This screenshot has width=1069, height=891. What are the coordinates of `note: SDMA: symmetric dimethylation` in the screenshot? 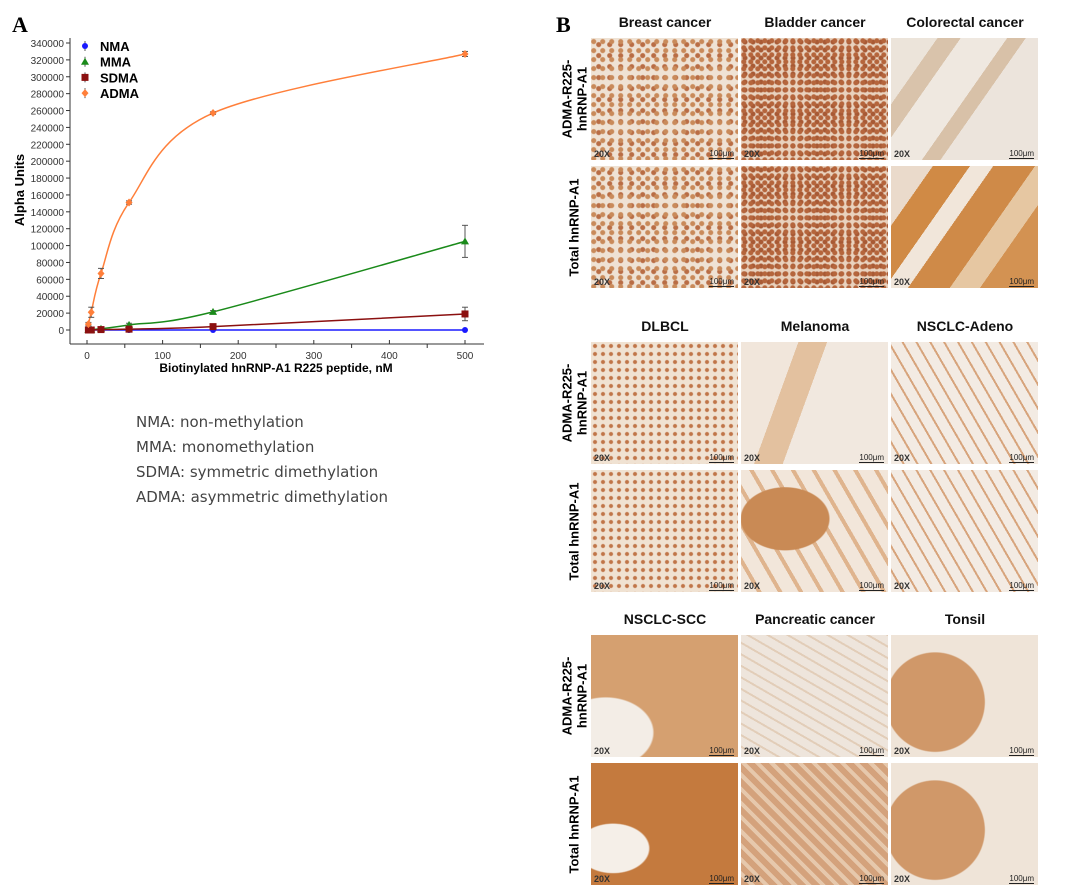 It's located at (257, 472).